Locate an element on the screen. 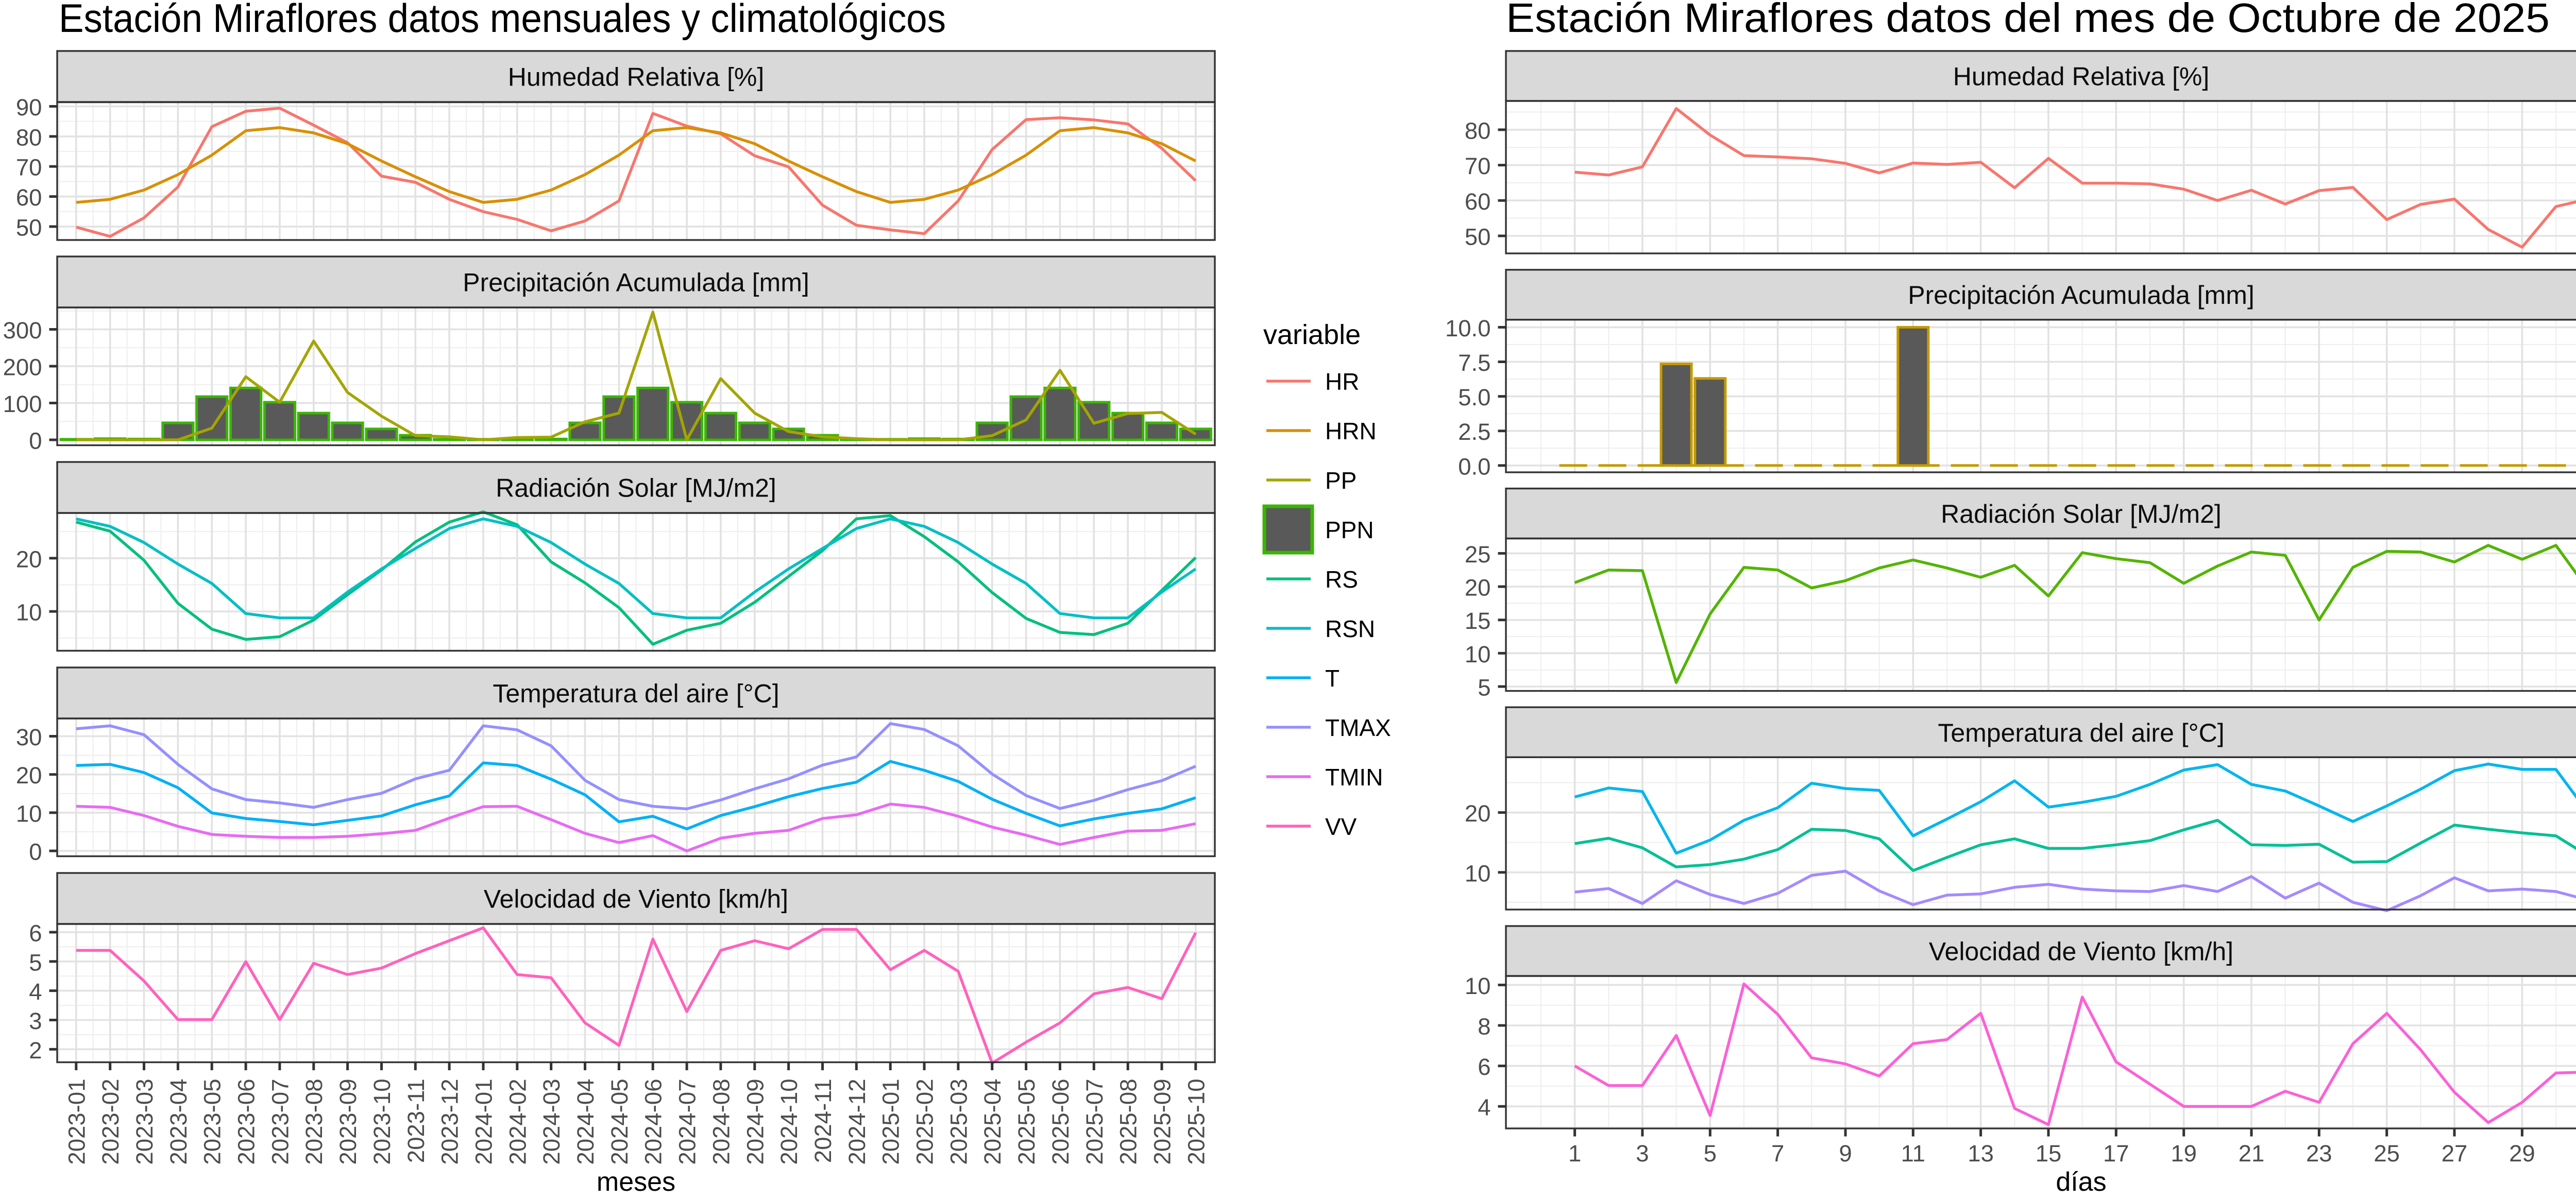 This screenshot has height=1199, width=2576. svg-text: 90 is located at coordinates (29, 107).